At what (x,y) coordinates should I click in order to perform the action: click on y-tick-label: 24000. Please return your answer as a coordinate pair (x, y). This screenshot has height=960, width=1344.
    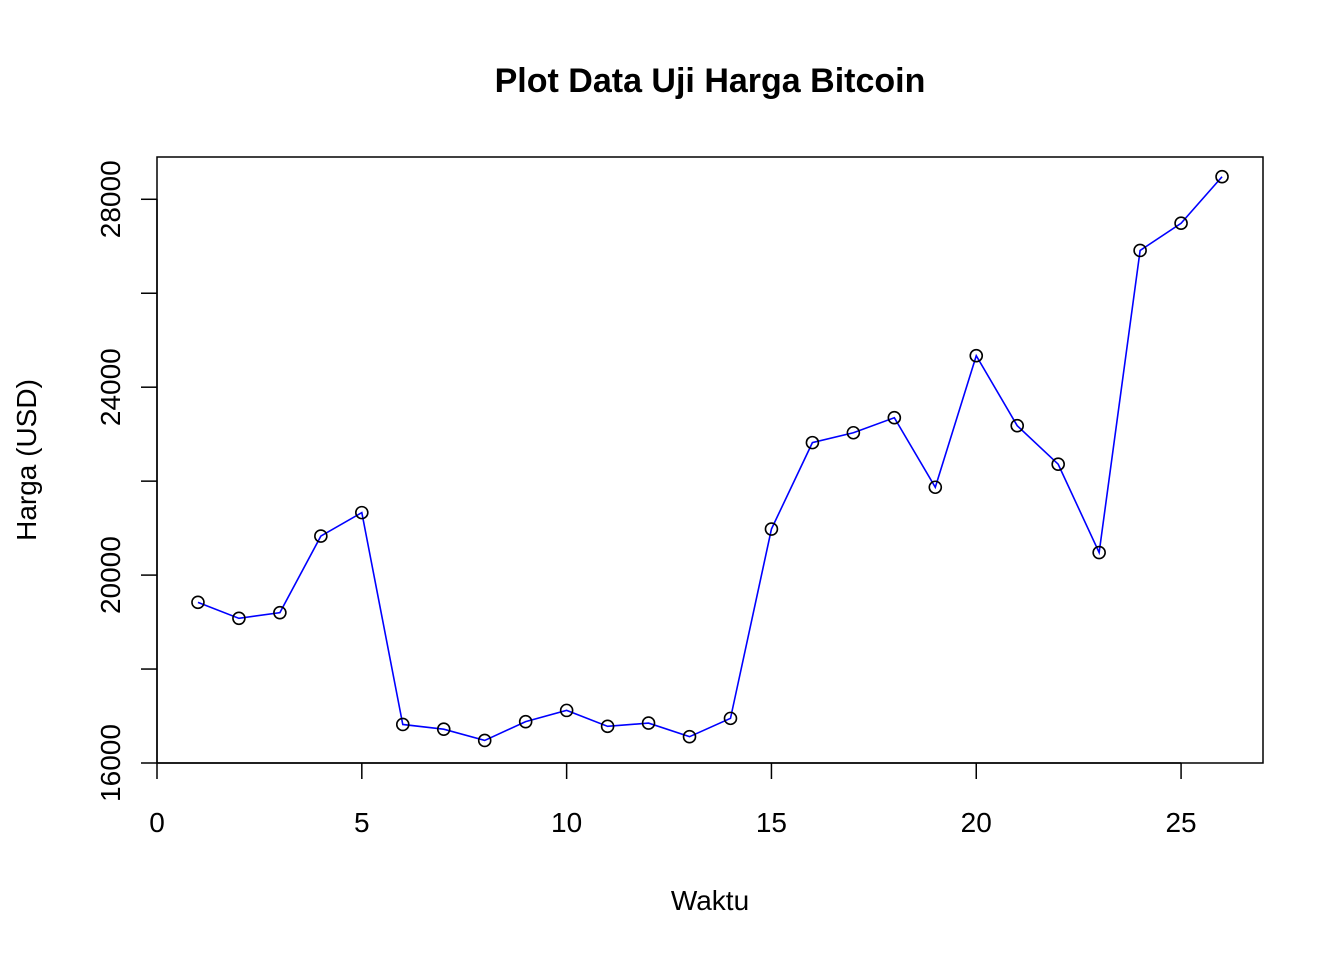
    Looking at the image, I should click on (110, 387).